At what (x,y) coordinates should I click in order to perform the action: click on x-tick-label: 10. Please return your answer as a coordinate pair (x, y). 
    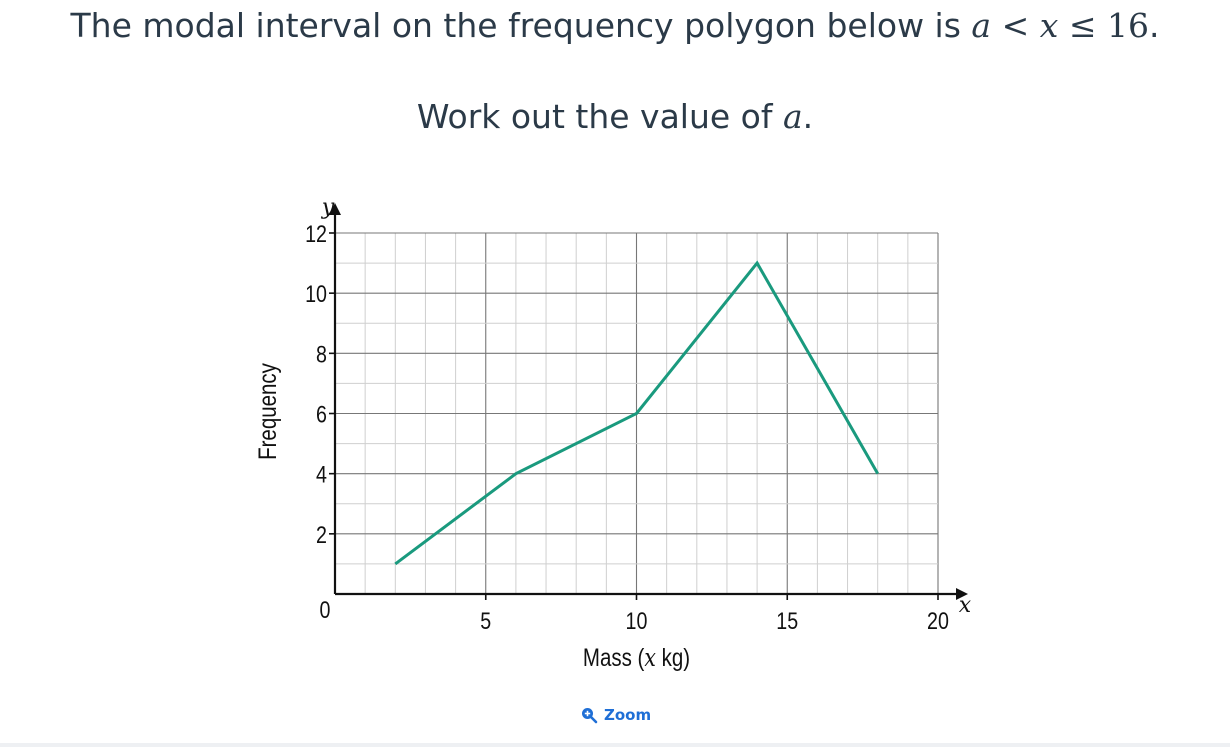
    Looking at the image, I should click on (637, 620).